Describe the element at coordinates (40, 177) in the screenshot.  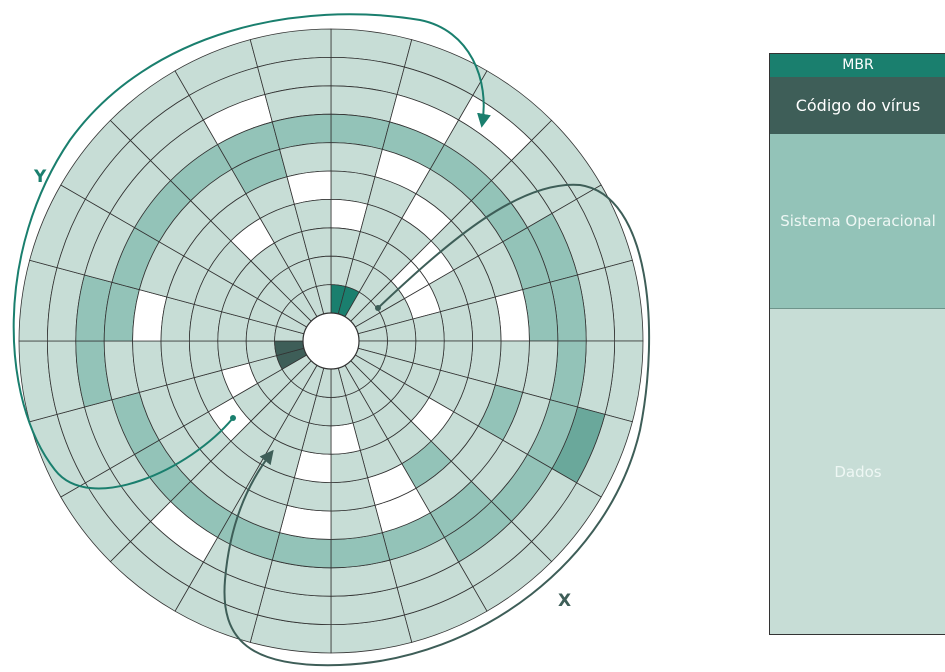
I see `label-y: Y` at that location.